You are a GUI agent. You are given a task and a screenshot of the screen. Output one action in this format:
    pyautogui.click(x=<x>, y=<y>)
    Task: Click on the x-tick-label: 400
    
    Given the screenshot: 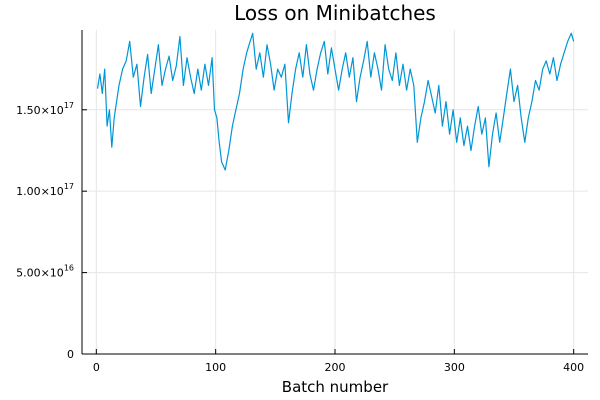 What is the action you would take?
    pyautogui.click(x=573, y=367)
    